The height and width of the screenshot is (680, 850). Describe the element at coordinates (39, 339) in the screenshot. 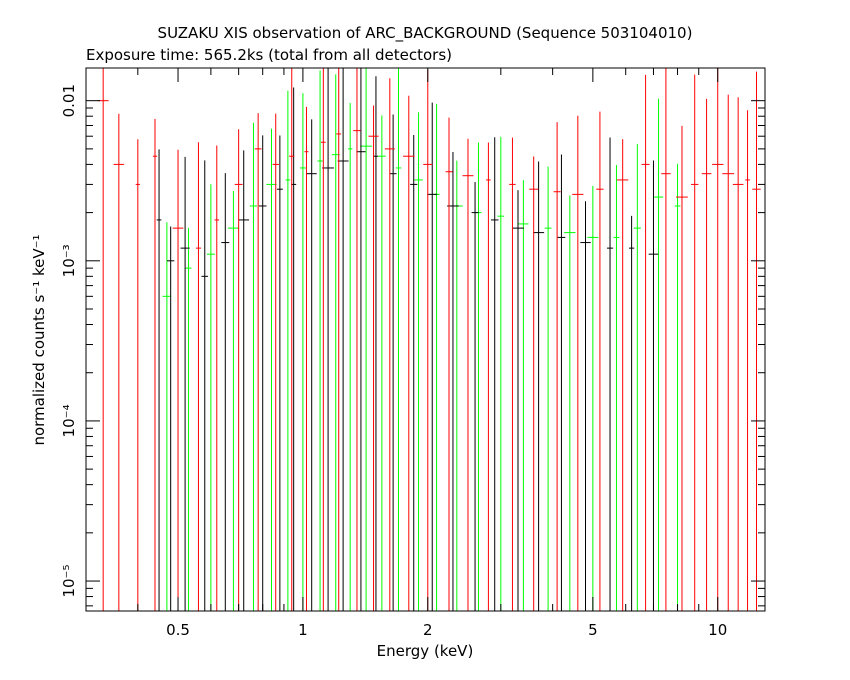

I see `y-axis-label: normalized counts s⁻¹ keV⁻¹` at that location.